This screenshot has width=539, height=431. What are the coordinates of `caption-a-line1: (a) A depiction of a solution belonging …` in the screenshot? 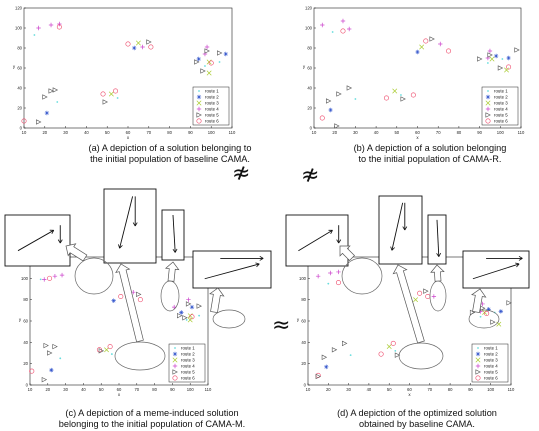 It's located at (170, 148).